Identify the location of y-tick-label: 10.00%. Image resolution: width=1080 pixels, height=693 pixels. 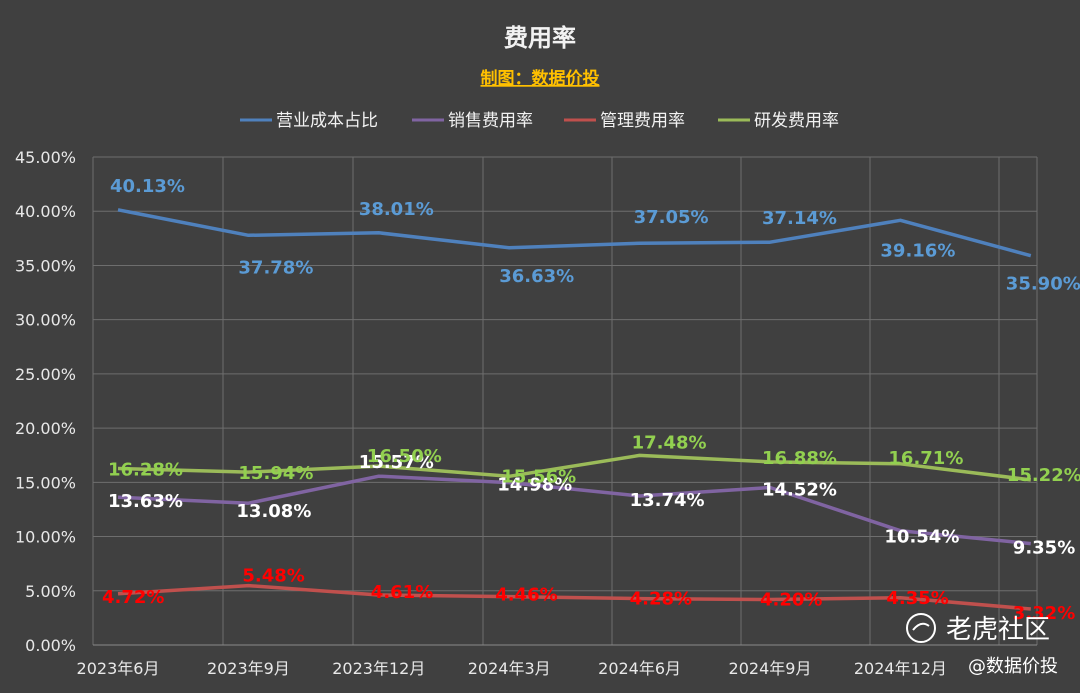
(45, 537).